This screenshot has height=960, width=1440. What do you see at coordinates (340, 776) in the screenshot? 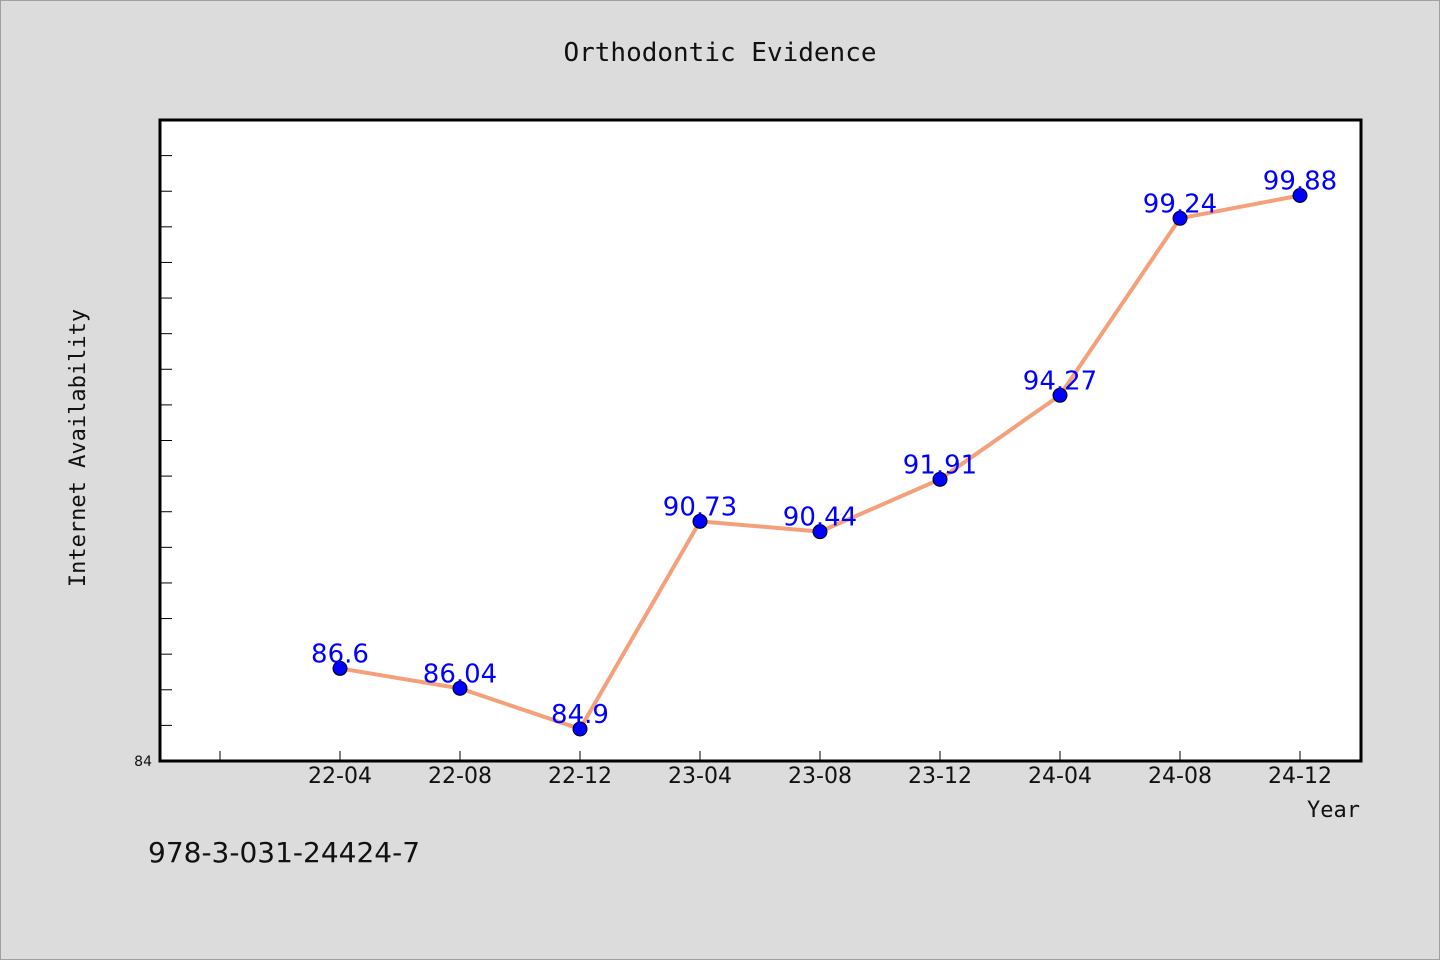
I see `x-tick-label: 22-04` at bounding box center [340, 776].